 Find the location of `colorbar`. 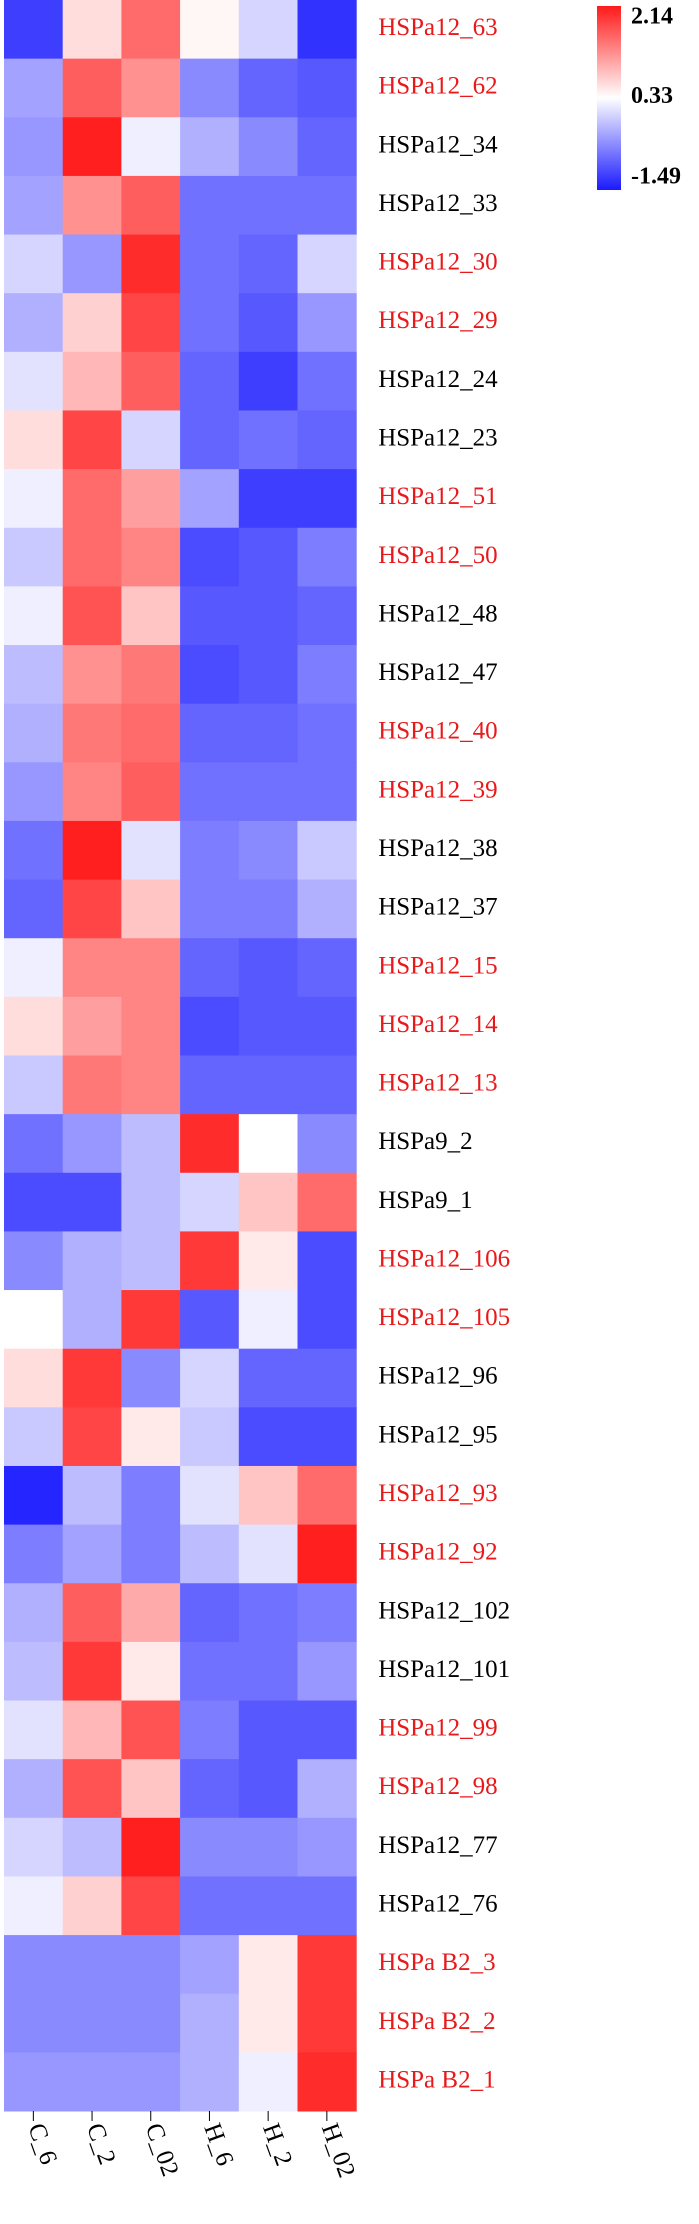

colorbar is located at coordinates (609, 98).